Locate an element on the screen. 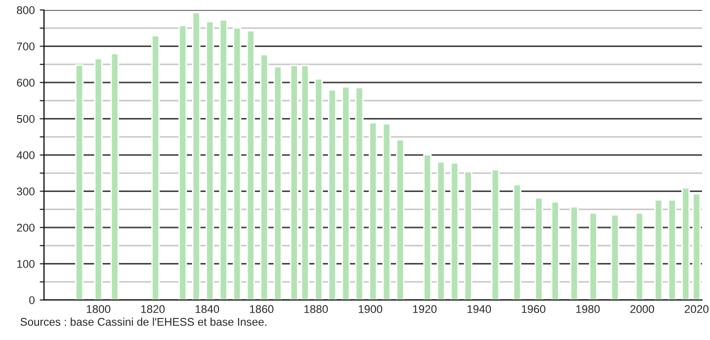 This screenshot has width=710, height=340. source-note: Sources : base Cassini de l'EHESS et base Insee. is located at coordinates (143, 322).